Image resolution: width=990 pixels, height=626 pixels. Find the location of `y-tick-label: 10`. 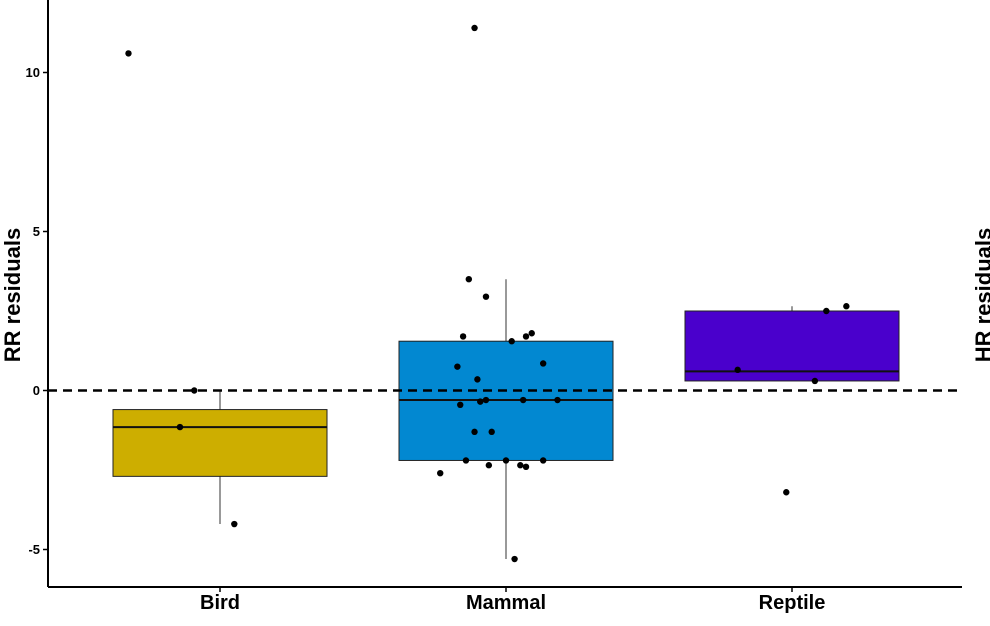

y-tick-label: 10 is located at coordinates (33, 72).